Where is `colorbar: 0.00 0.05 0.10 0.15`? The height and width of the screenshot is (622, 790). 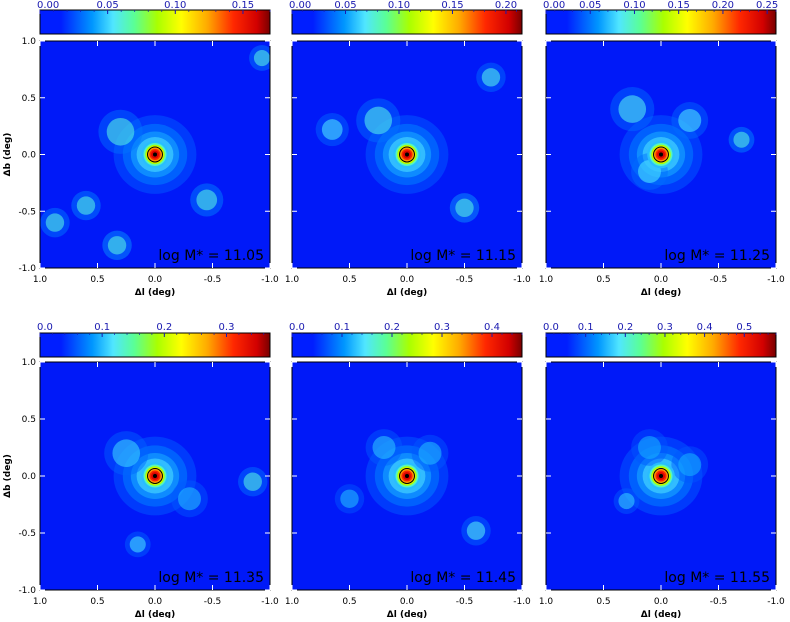
colorbar: 0.00 0.05 0.10 0.15 is located at coordinates (154, 17).